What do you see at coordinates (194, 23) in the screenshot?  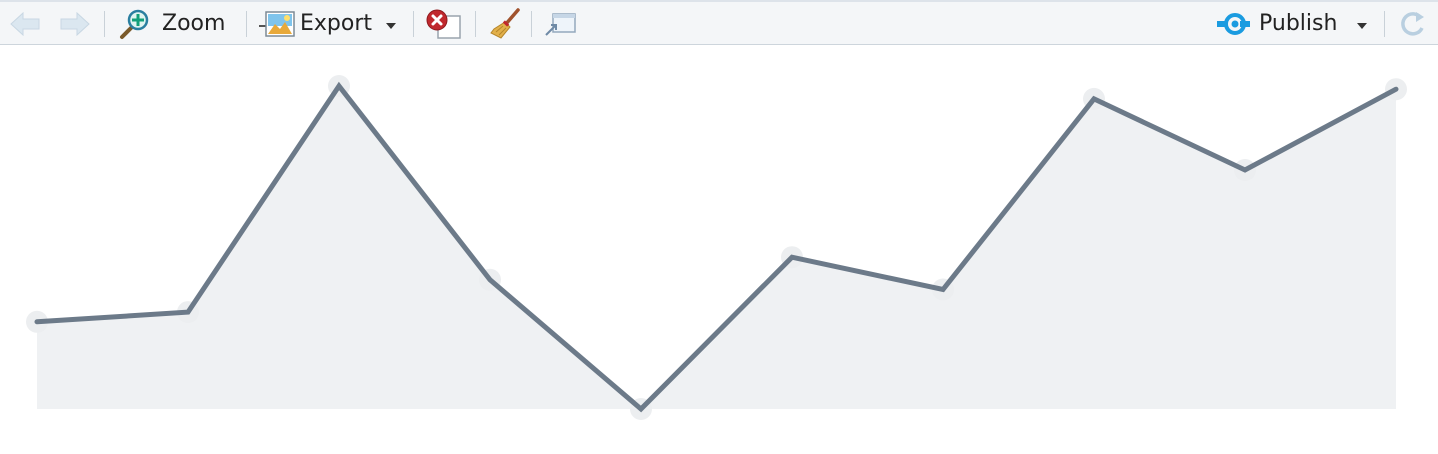 I see `zoom-label: Zoom` at bounding box center [194, 23].